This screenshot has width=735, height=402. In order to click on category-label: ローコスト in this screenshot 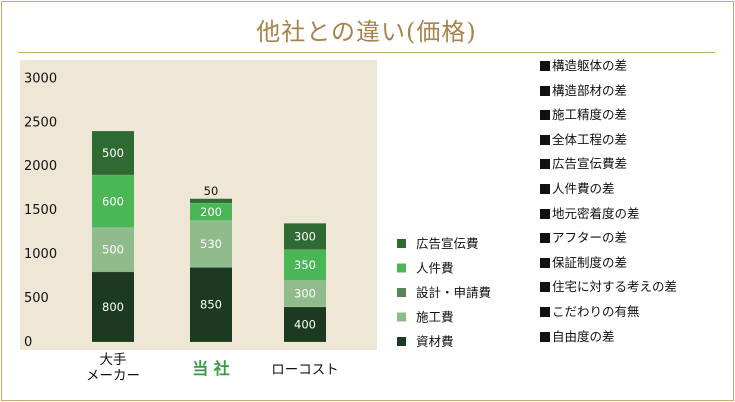, I will do `click(305, 370)`.